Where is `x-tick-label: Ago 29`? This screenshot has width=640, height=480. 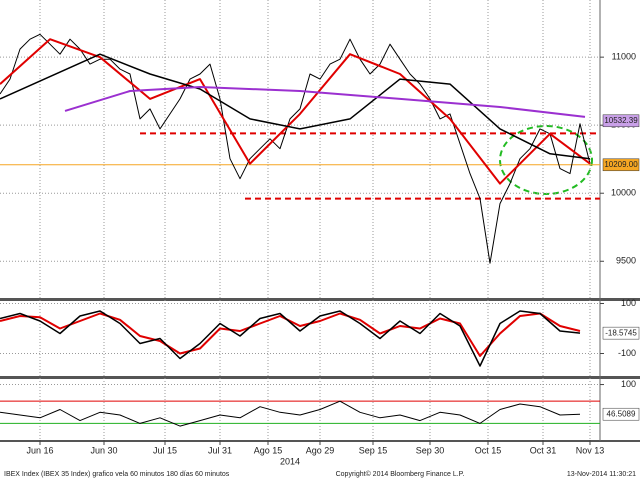
x-tick-label: Ago 29 is located at coordinates (320, 450).